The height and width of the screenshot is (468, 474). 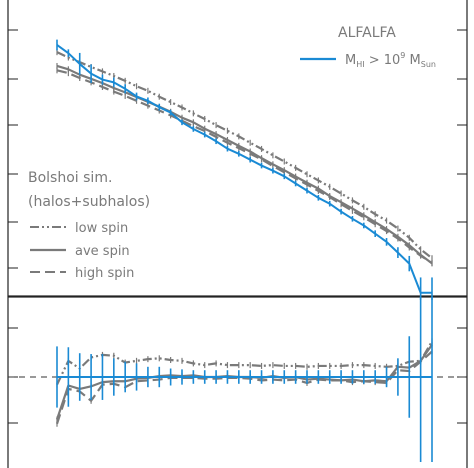 What do you see at coordinates (367, 33) in the screenshot?
I see `legend-title-alfalfa: ALFALFA` at bounding box center [367, 33].